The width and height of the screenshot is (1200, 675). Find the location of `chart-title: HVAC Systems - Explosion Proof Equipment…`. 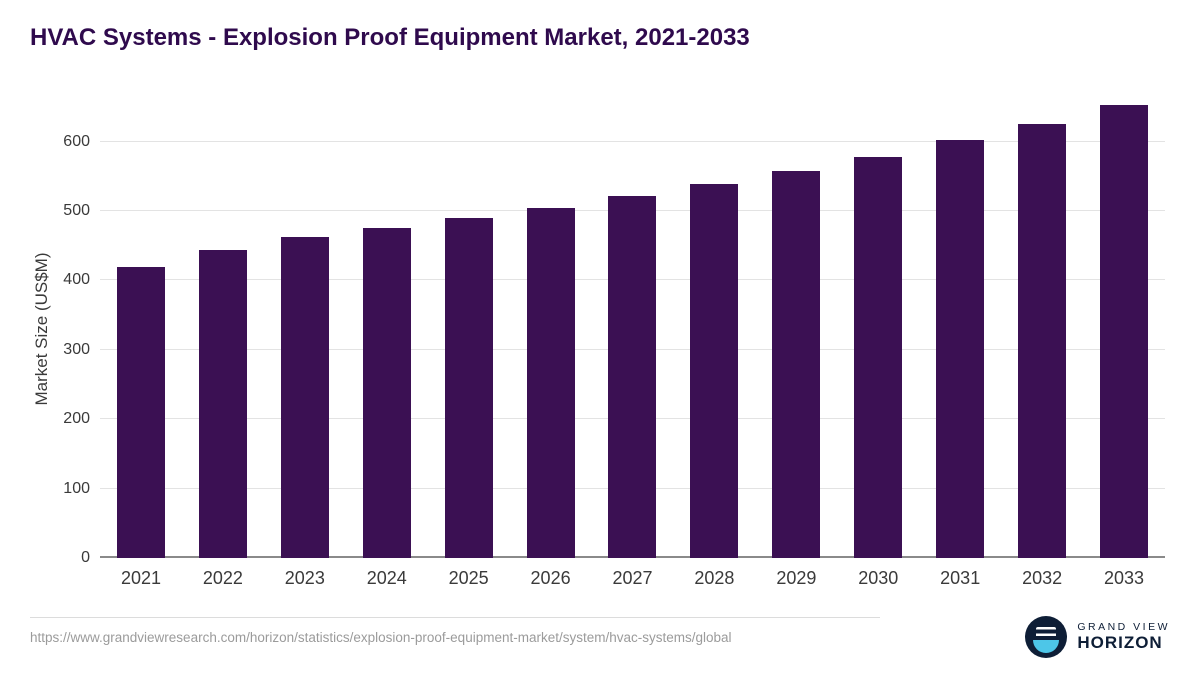

chart-title: HVAC Systems - Explosion Proof Equipment… is located at coordinates (390, 37).